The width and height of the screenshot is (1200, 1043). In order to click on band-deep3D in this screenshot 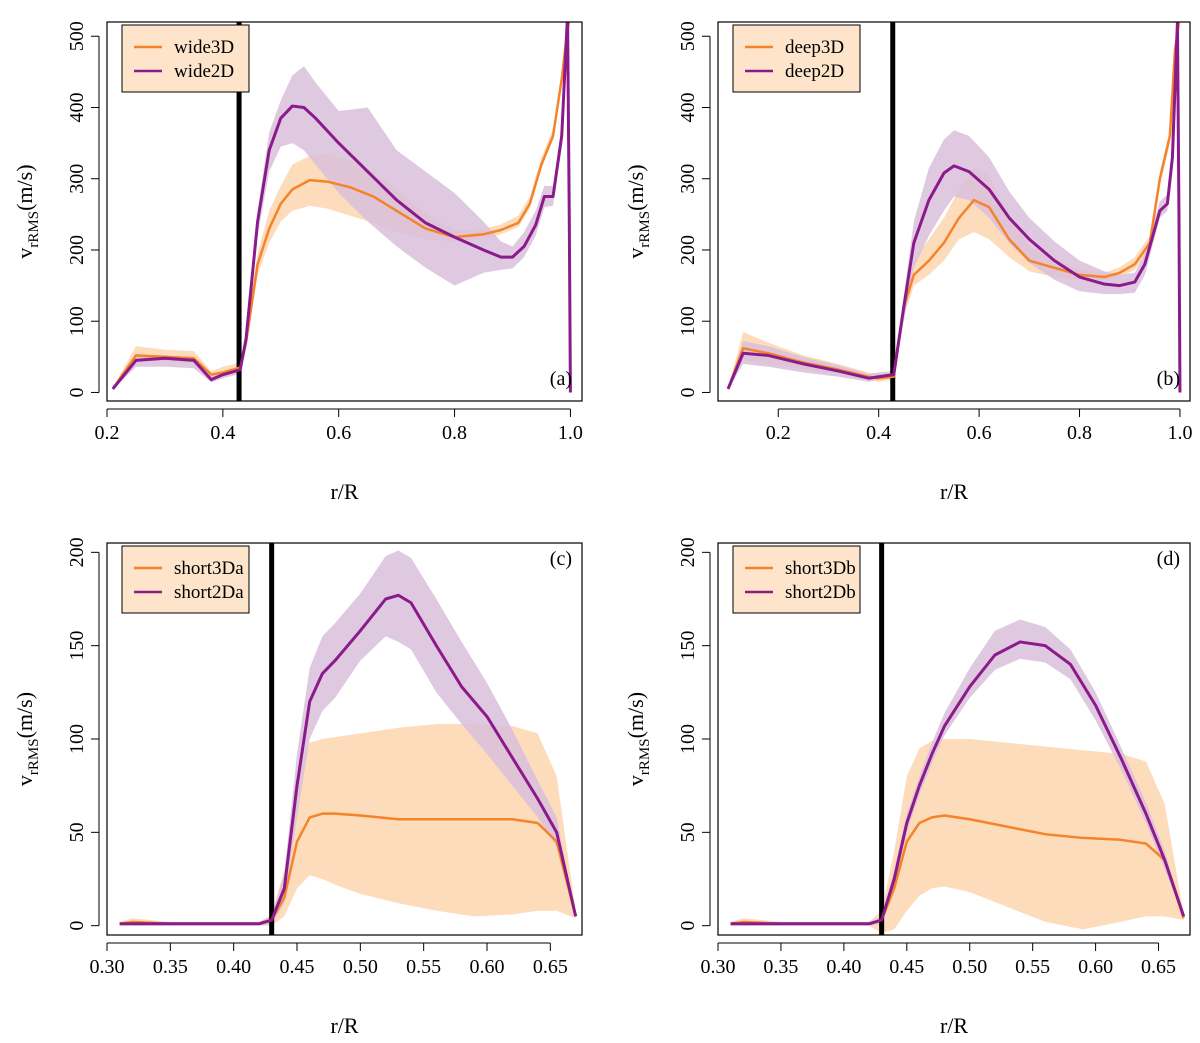, I will do `click(954, 206)`.